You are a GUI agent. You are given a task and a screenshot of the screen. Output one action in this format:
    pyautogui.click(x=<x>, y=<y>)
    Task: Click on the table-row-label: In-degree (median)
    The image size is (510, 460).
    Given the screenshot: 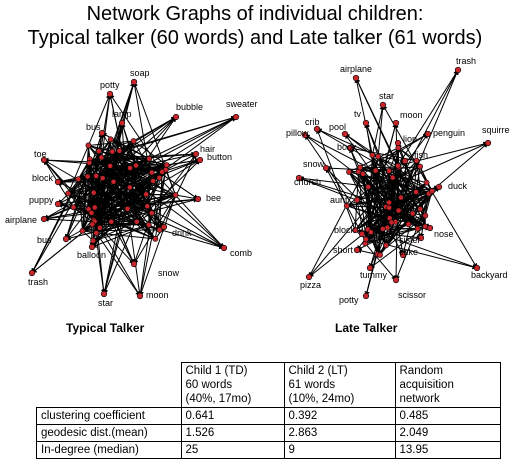 What is the action you would take?
    pyautogui.click(x=109, y=450)
    